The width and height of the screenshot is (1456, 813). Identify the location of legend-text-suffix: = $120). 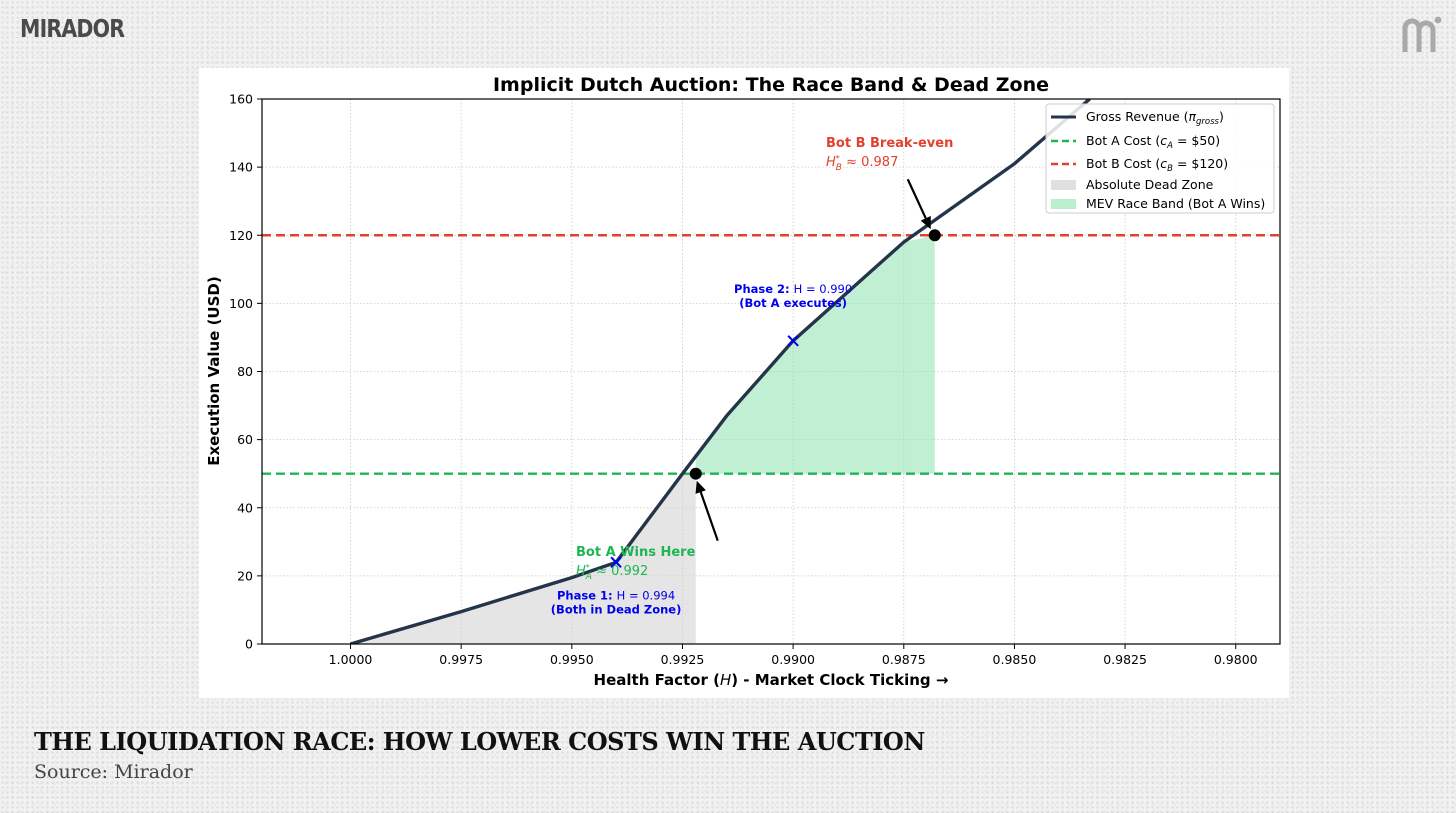
(1200, 163).